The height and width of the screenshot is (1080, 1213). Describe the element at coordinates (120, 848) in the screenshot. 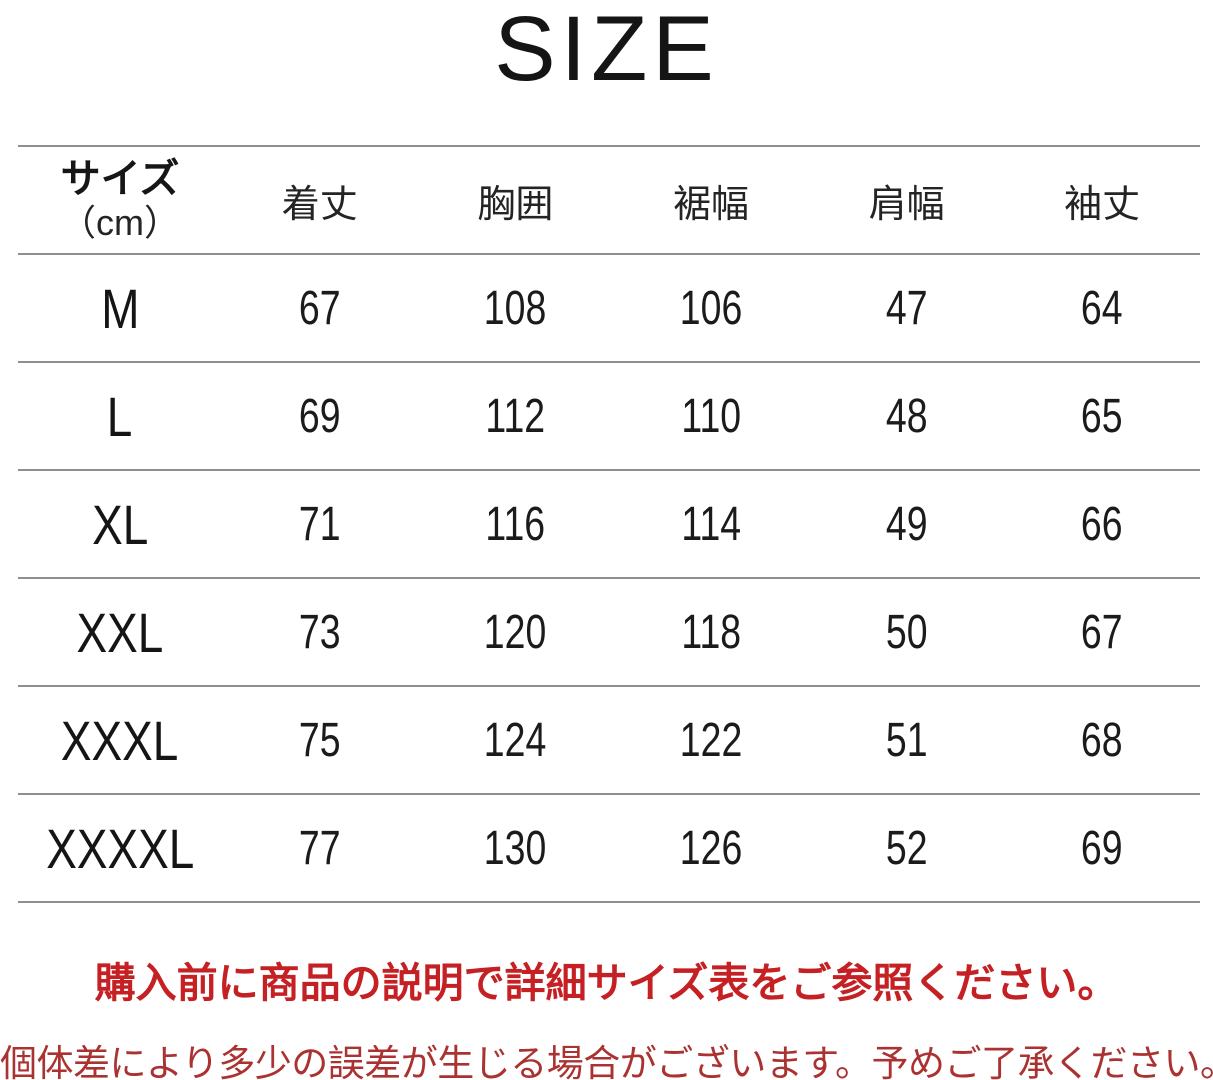

I see `size-label: XXXXL` at that location.